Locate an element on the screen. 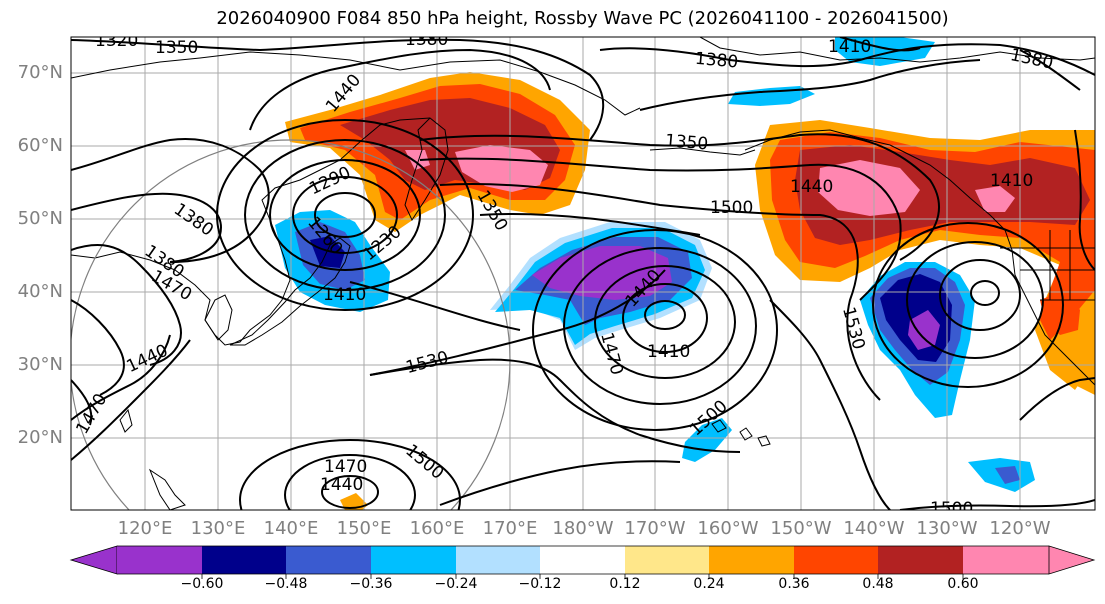 The image size is (1105, 604). aleutians is located at coordinates (702, 151).